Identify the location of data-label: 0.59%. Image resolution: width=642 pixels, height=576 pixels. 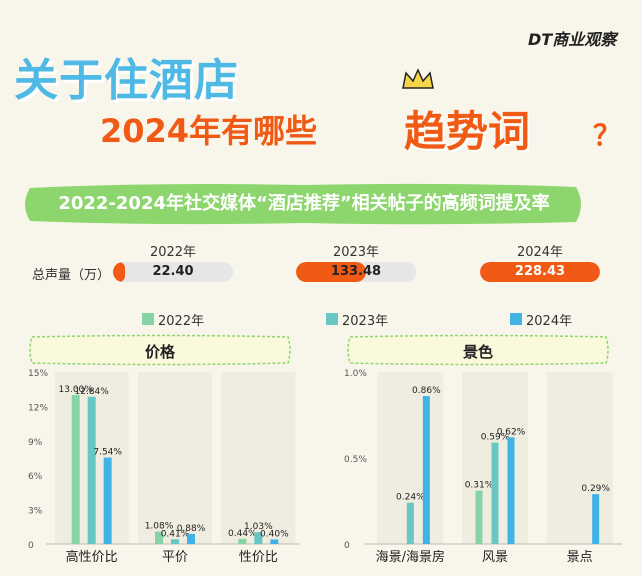
(495, 438).